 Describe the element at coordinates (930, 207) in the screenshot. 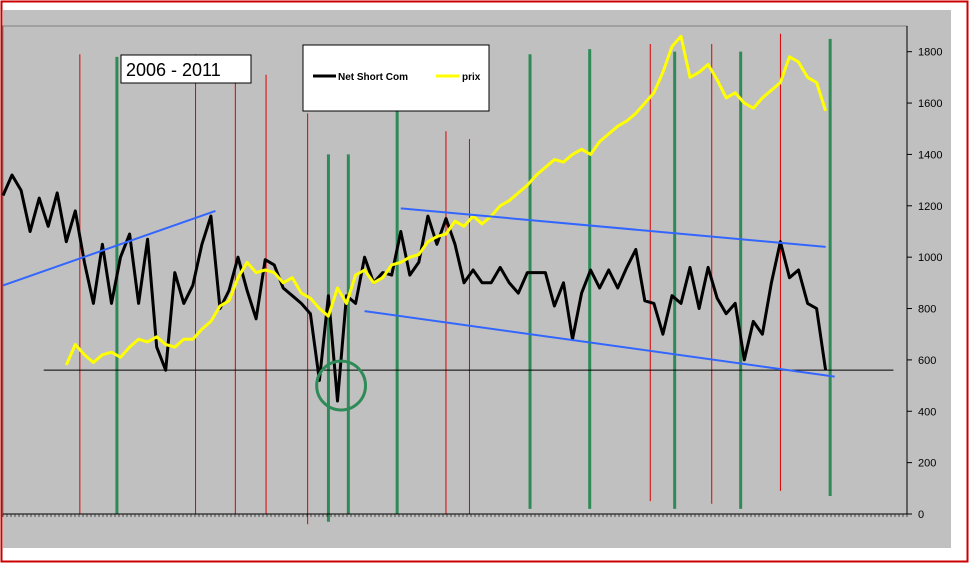

I see `y-tick-label-1200: 1200` at that location.